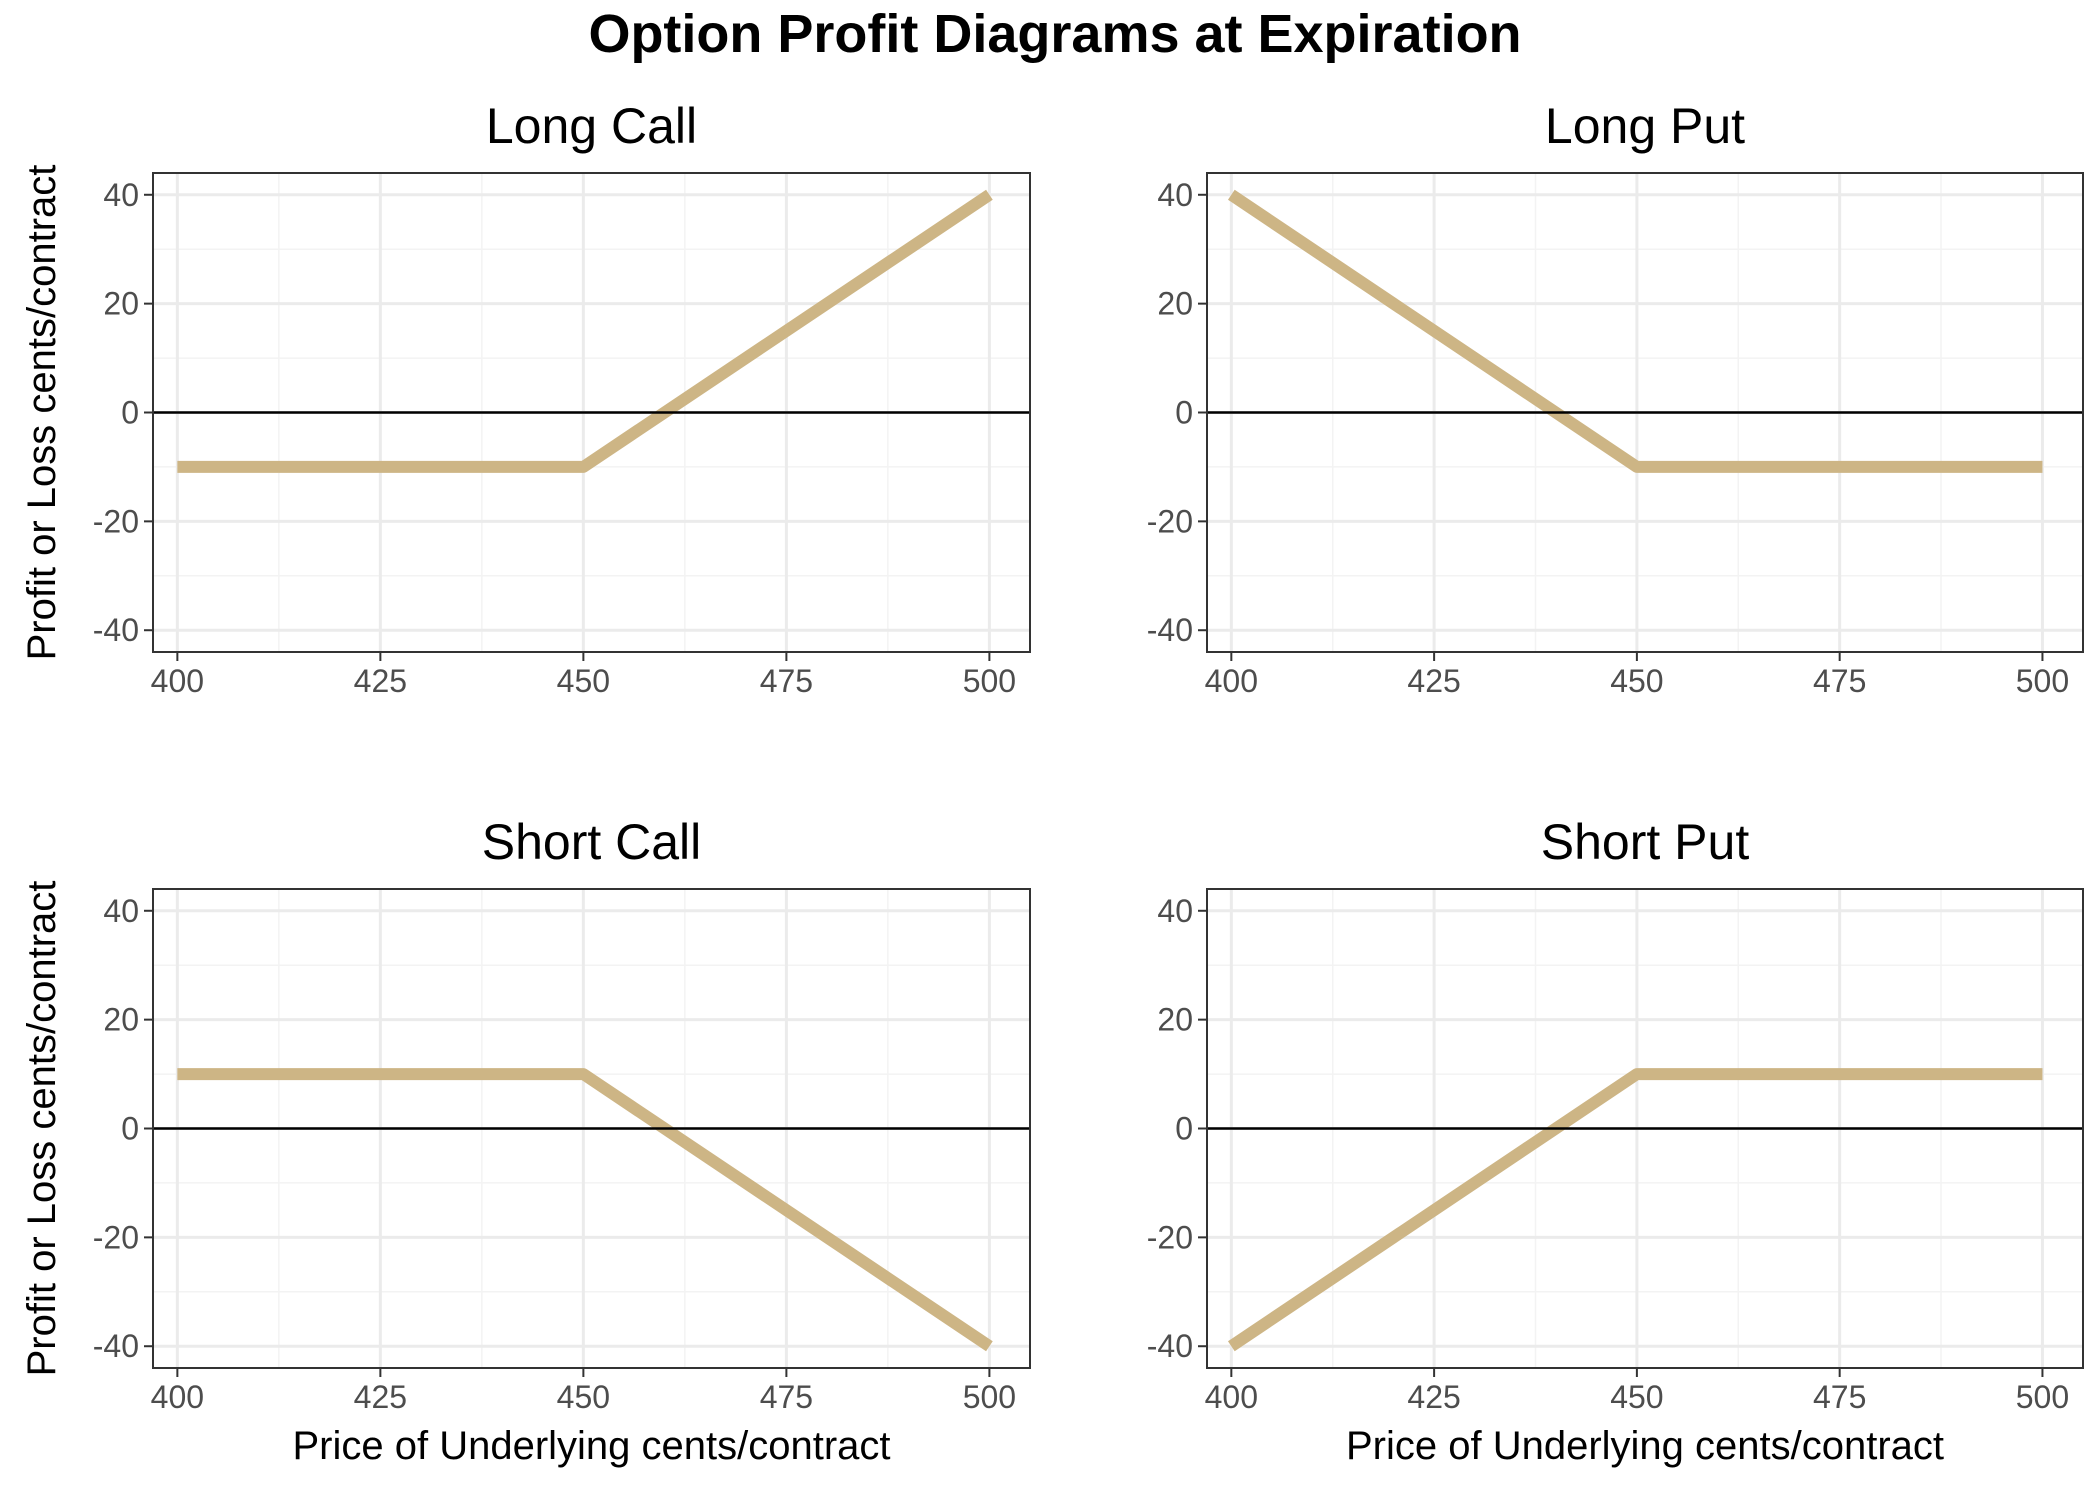 The height and width of the screenshot is (1499, 2100). Describe the element at coordinates (1645, 842) in the screenshot. I see `panel-title: Short Put` at that location.